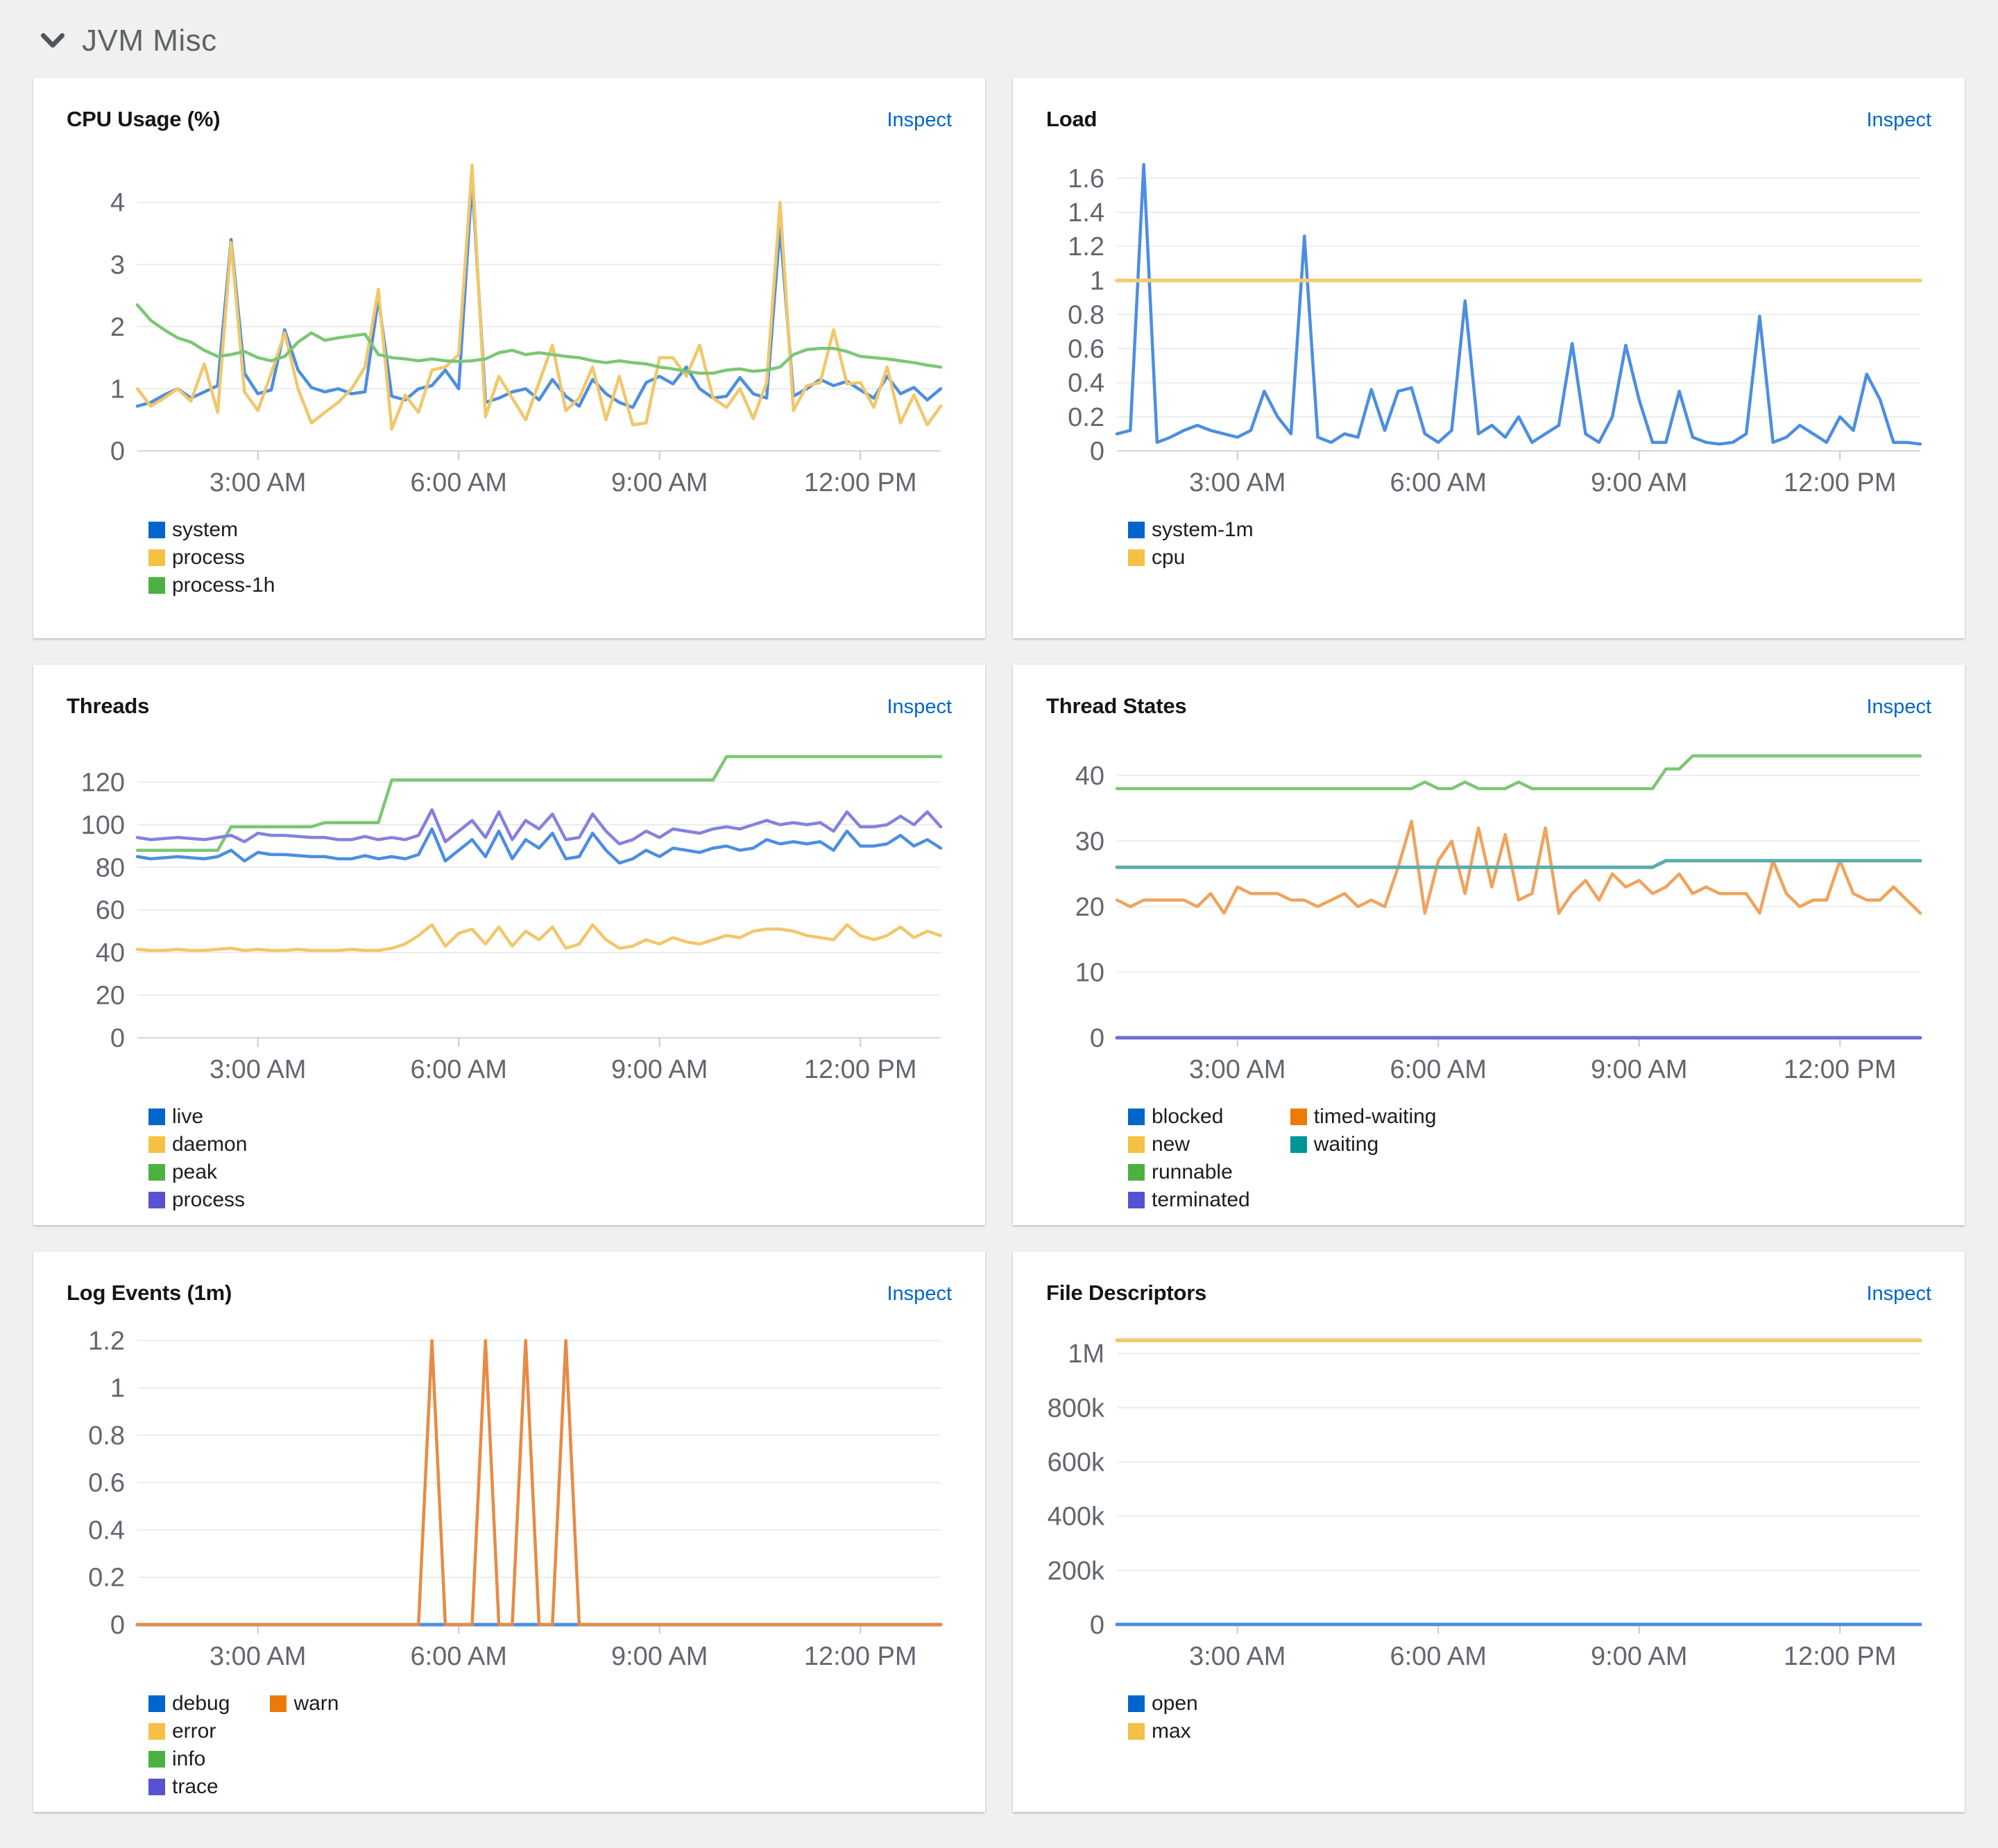 Image resolution: width=1998 pixels, height=1848 pixels. What do you see at coordinates (205, 529) in the screenshot?
I see `legend-label: system` at bounding box center [205, 529].